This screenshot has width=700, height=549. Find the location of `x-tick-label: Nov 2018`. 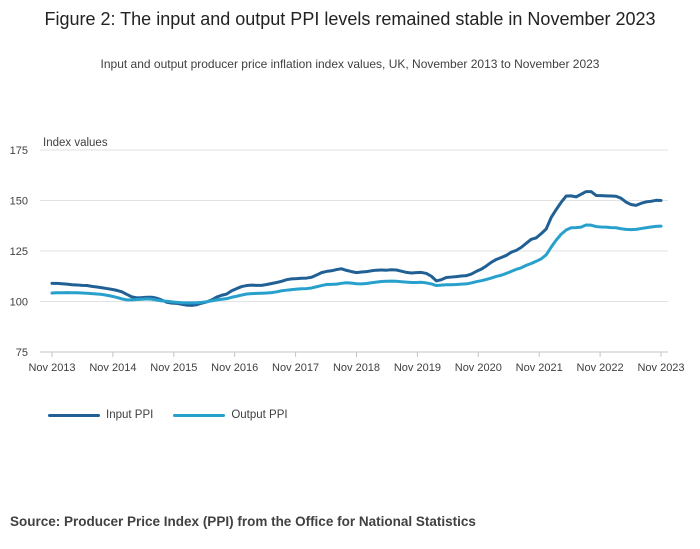

x-tick-label: Nov 2018 is located at coordinates (356, 368).